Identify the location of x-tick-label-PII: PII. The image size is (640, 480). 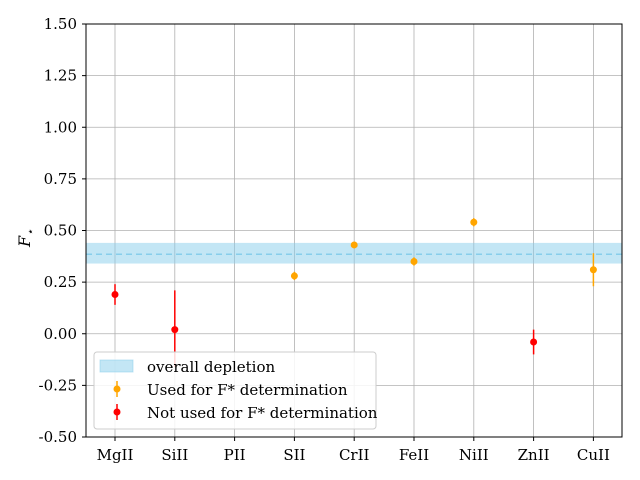
(235, 455).